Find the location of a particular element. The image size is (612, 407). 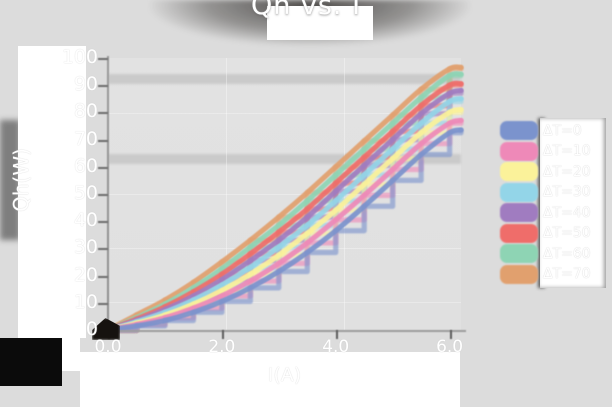

y-axis-tick-labels: 100 90 80 70 60 50 40 30 20 10 0 is located at coordinates (62, 194).